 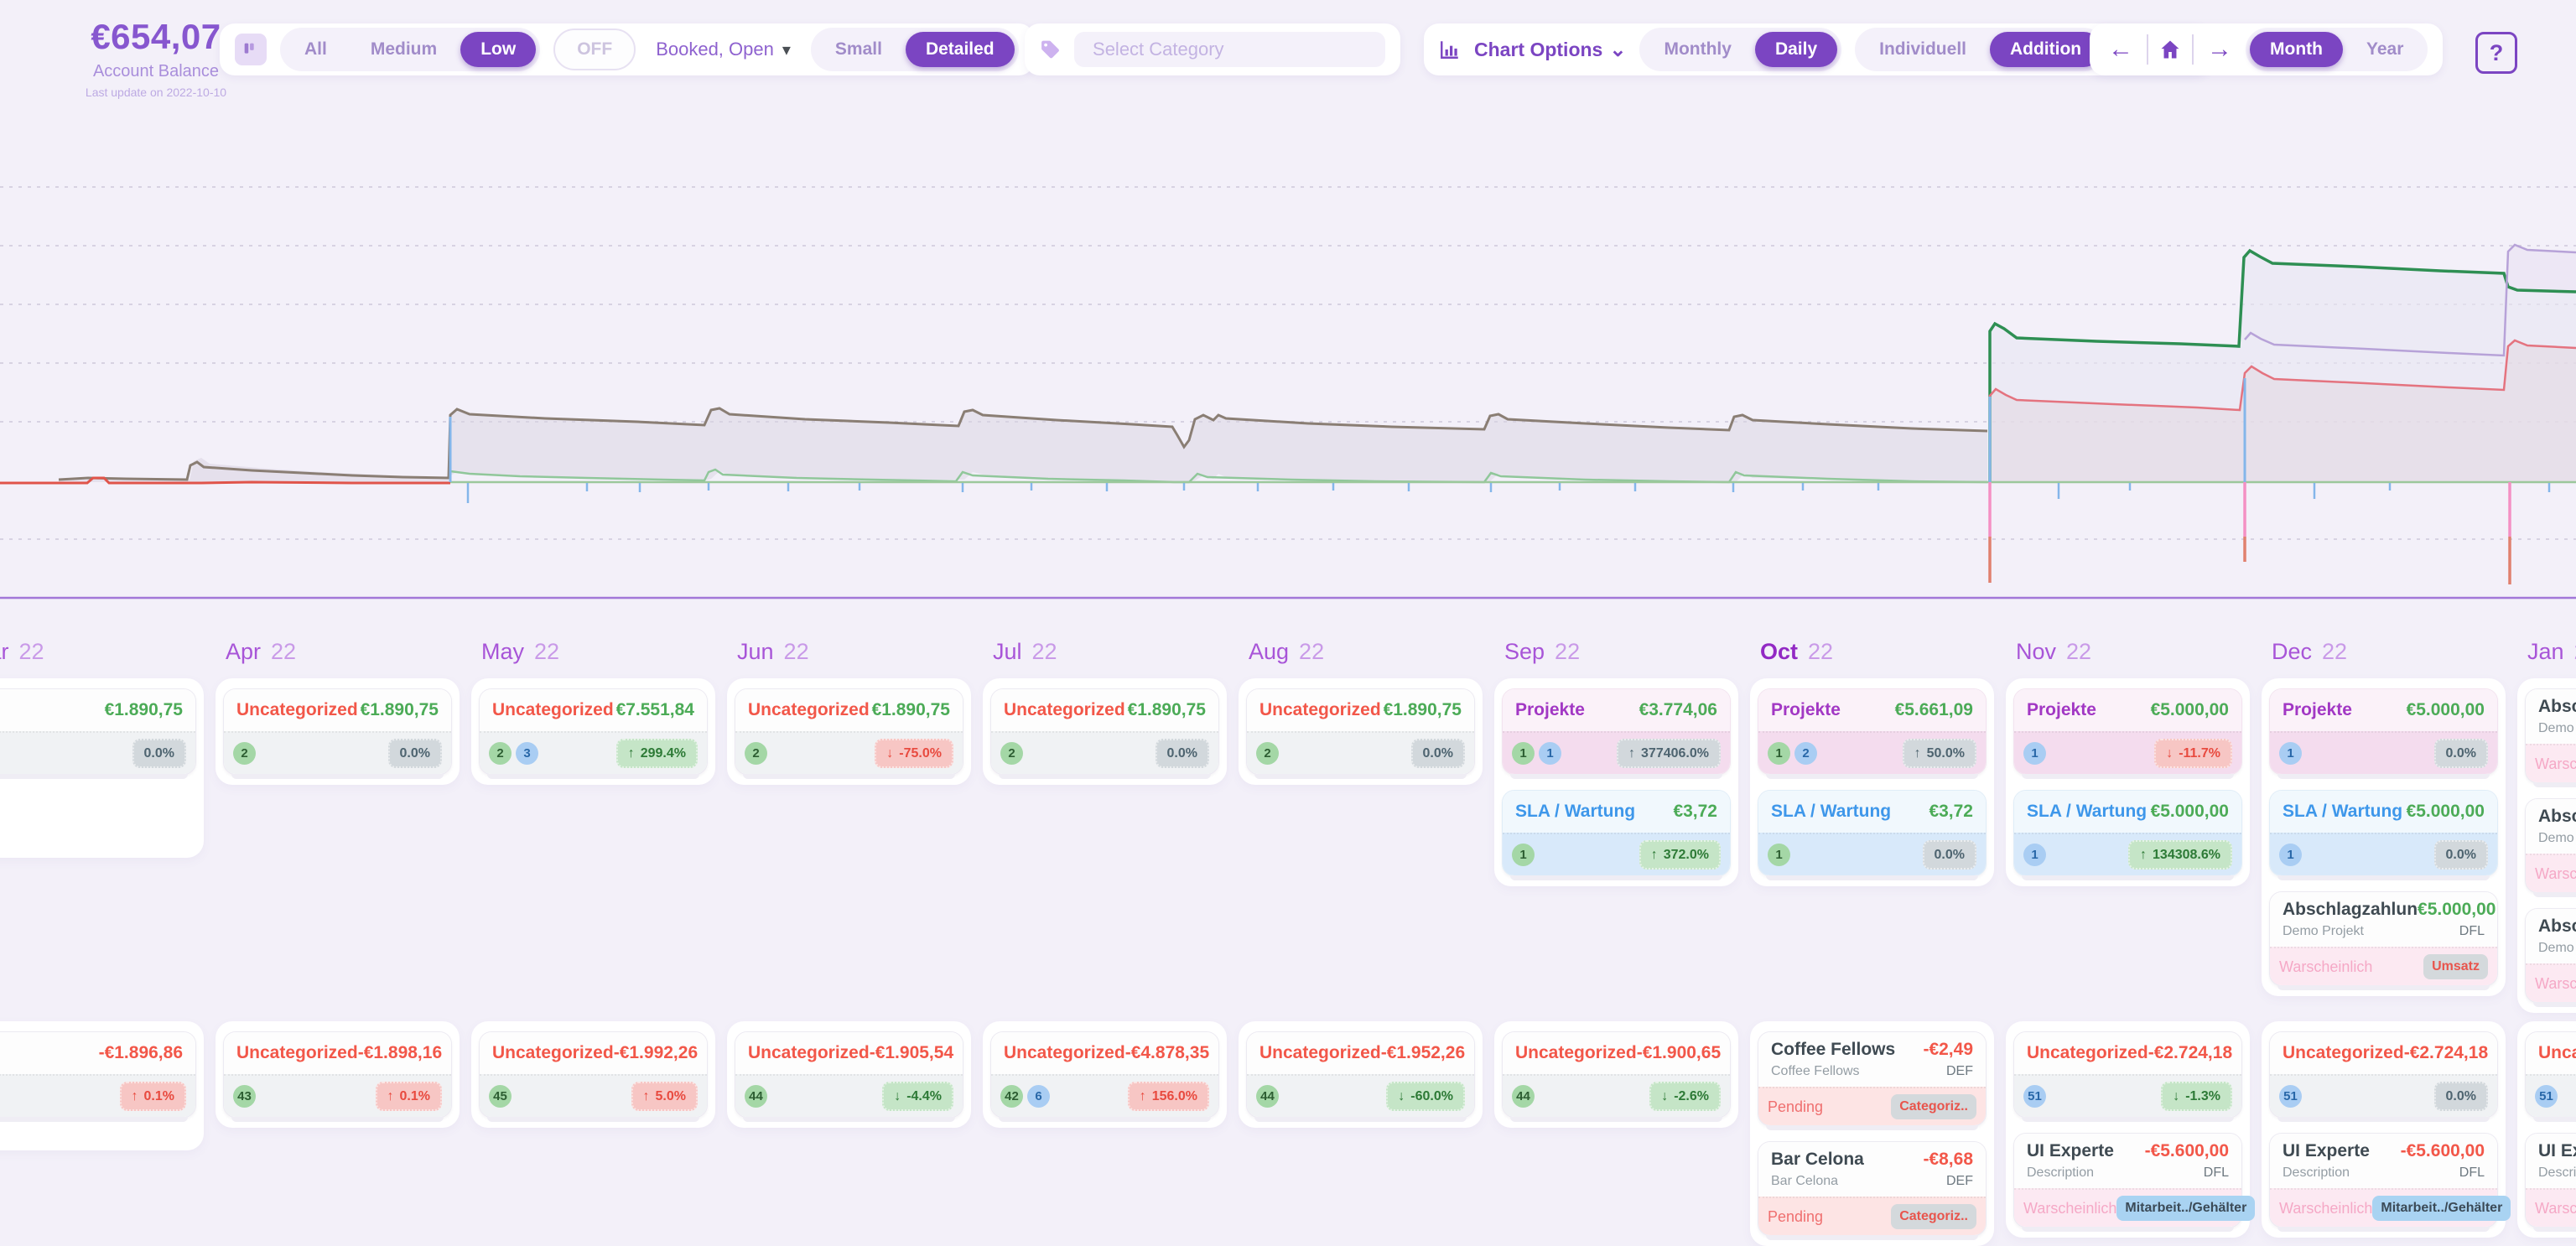 I want to click on last-update-label: Last update on 2022-10-10, so click(x=156, y=92).